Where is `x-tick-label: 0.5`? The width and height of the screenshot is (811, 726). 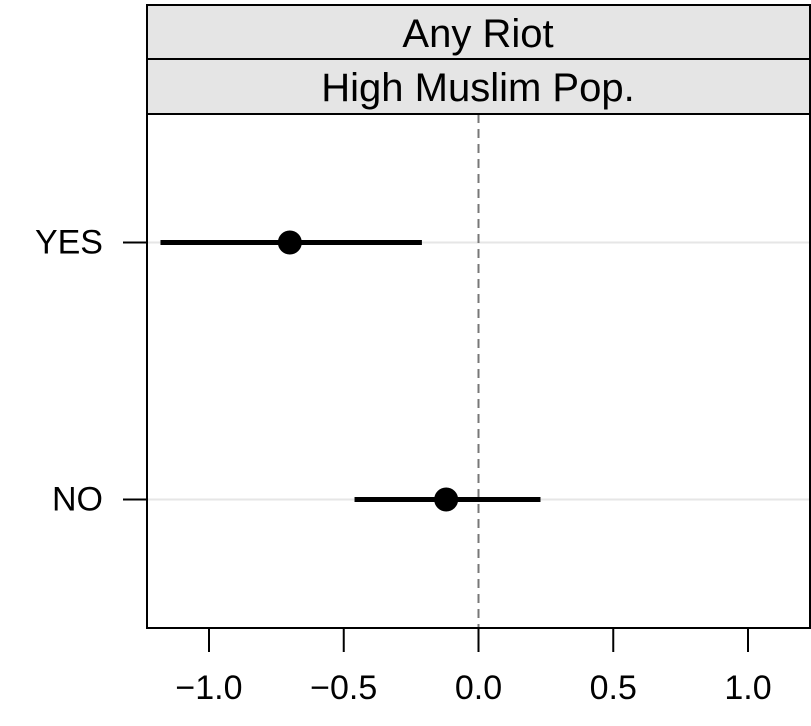
x-tick-label: 0.5 is located at coordinates (613, 688).